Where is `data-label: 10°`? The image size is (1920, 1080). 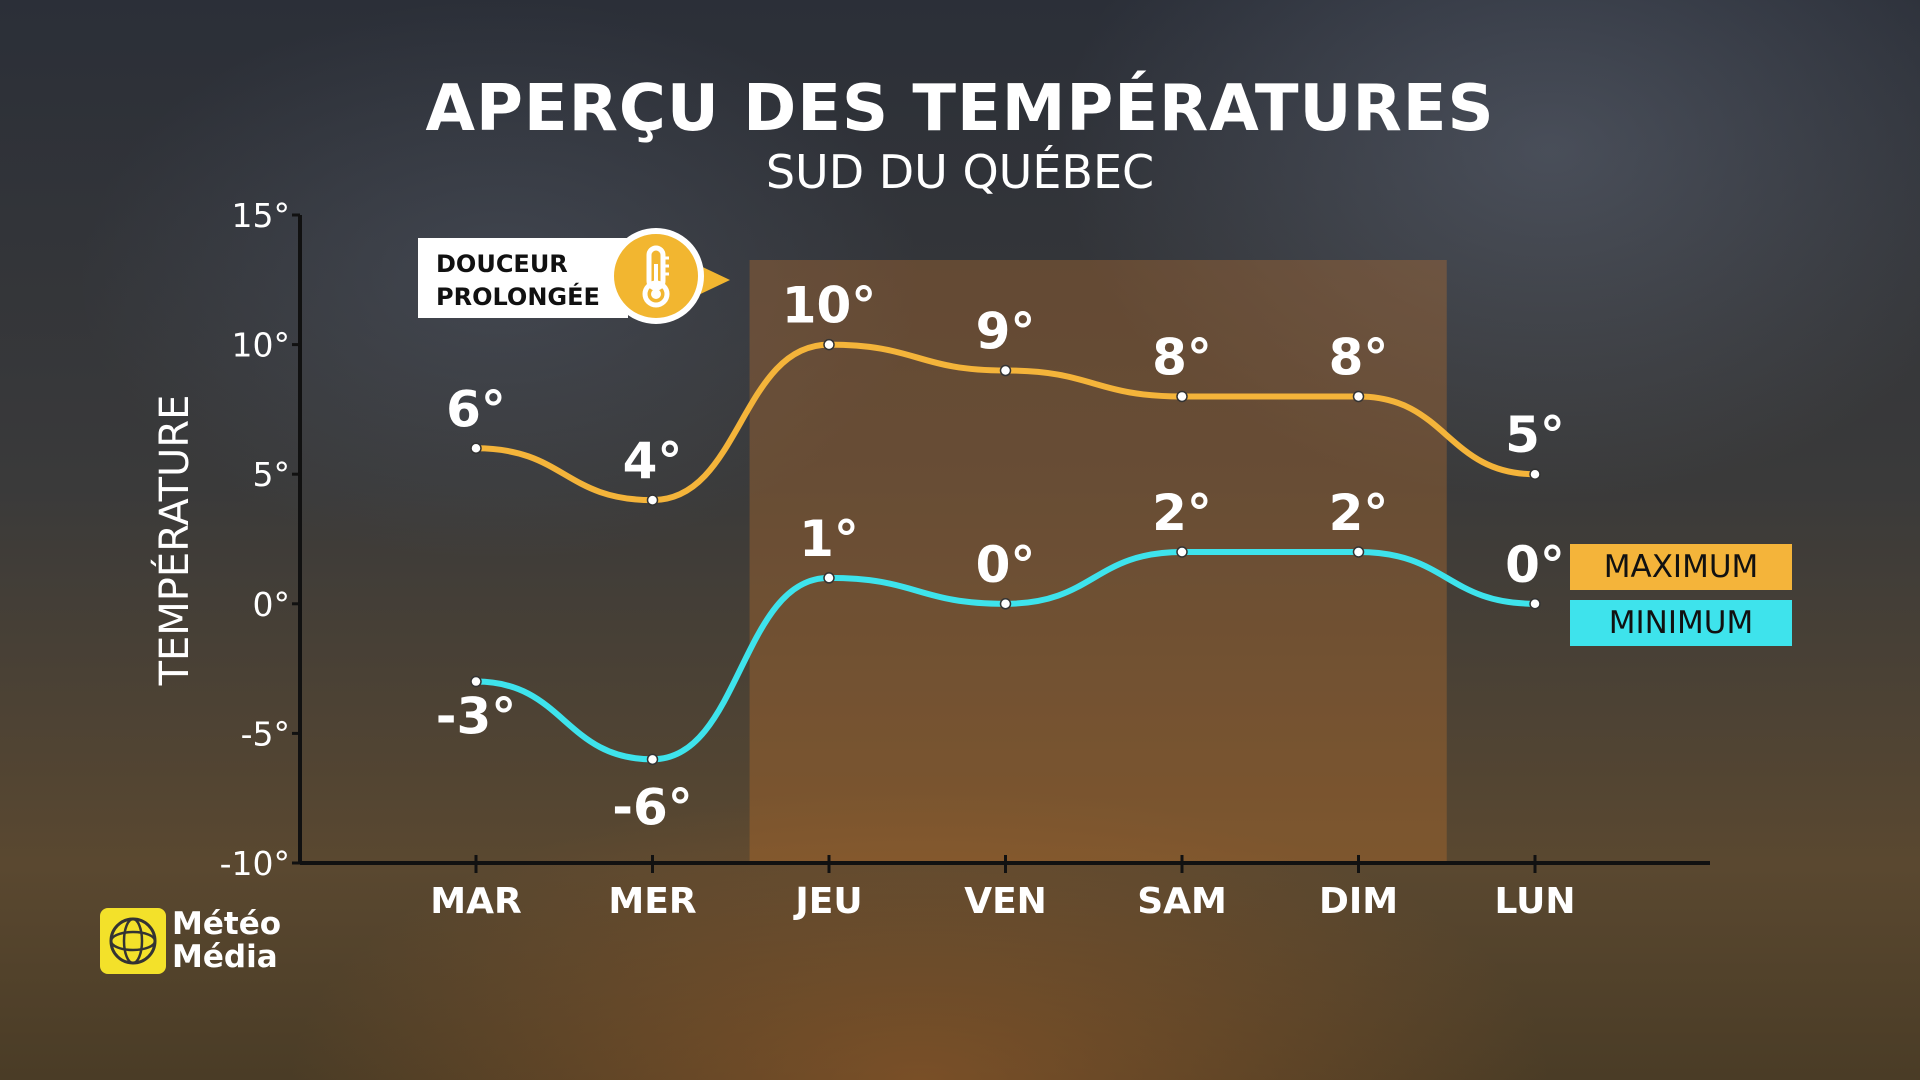
data-label: 10° is located at coordinates (829, 306).